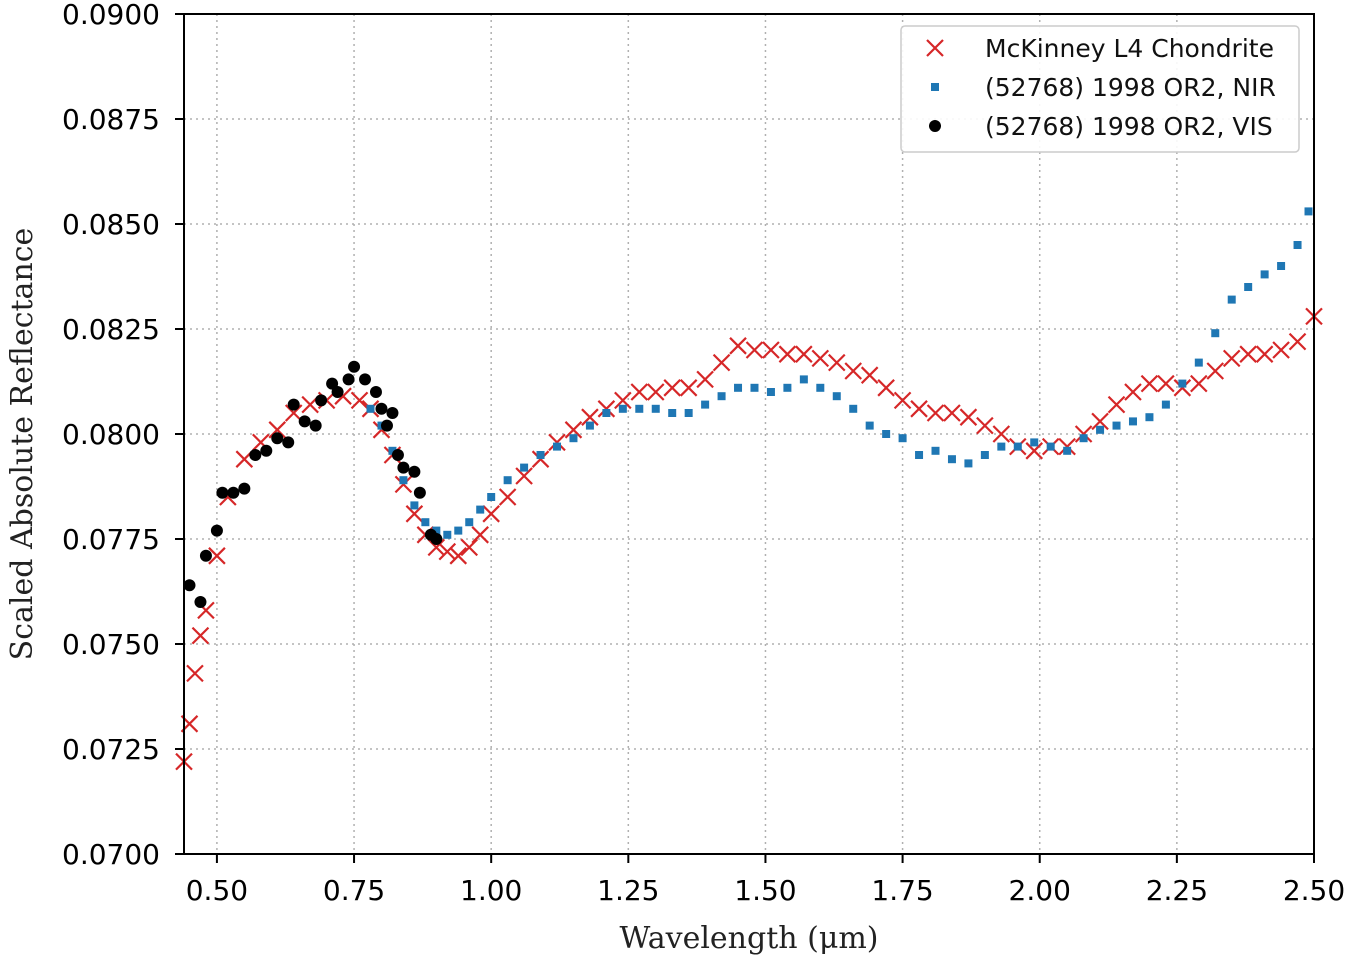  Describe the element at coordinates (111, 224) in the screenshot. I see `y-tick-label: 0.0850` at that location.